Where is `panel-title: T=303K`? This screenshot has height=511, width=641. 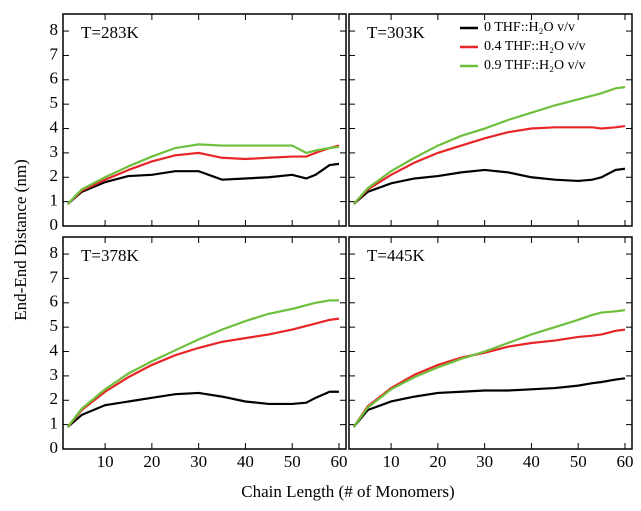
panel-title: T=303K is located at coordinates (396, 32).